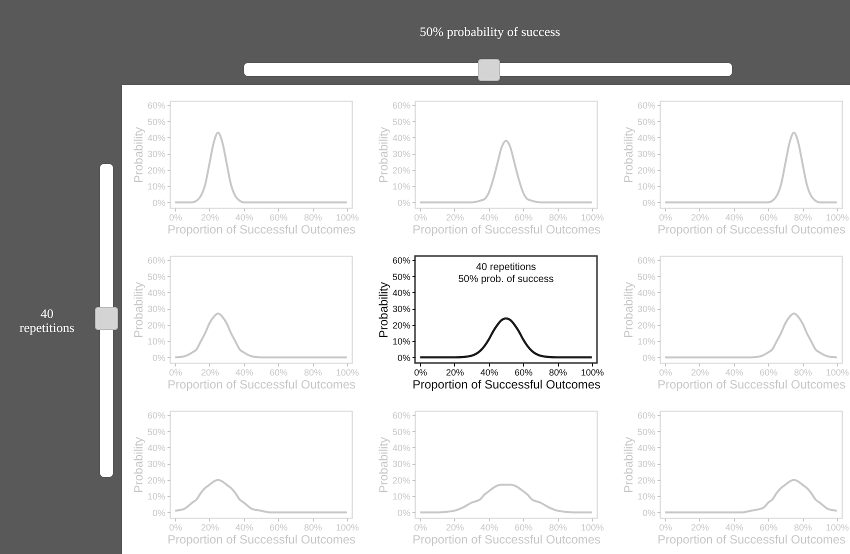  What do you see at coordinates (401, 277) in the screenshot?
I see `y-tick-label: 50%` at bounding box center [401, 277].